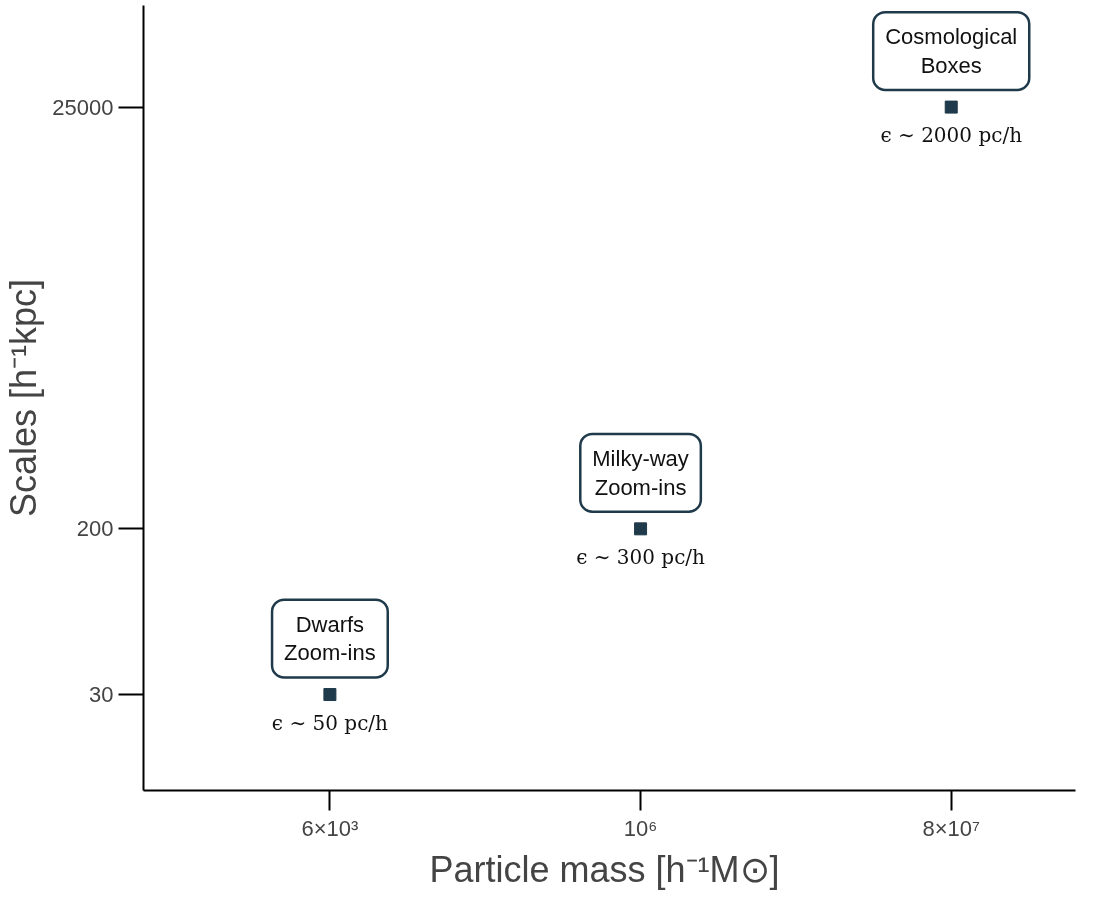 This screenshot has width=1095, height=915. I want to click on x-tick-label: 6×10³, so click(330, 828).